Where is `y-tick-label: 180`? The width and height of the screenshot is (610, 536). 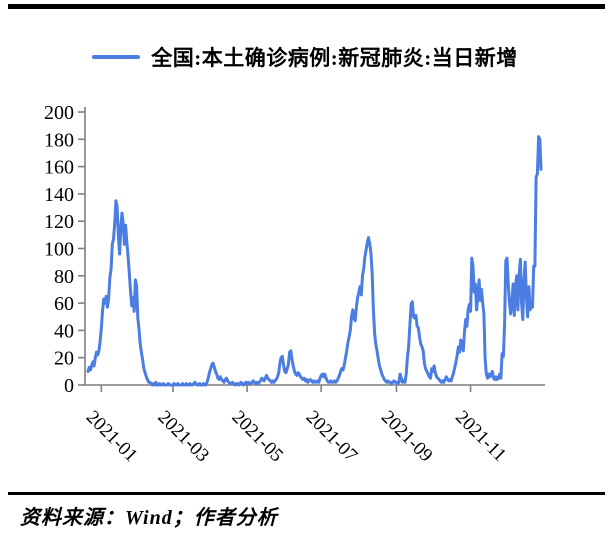 y-tick-label: 180 is located at coordinates (59, 140).